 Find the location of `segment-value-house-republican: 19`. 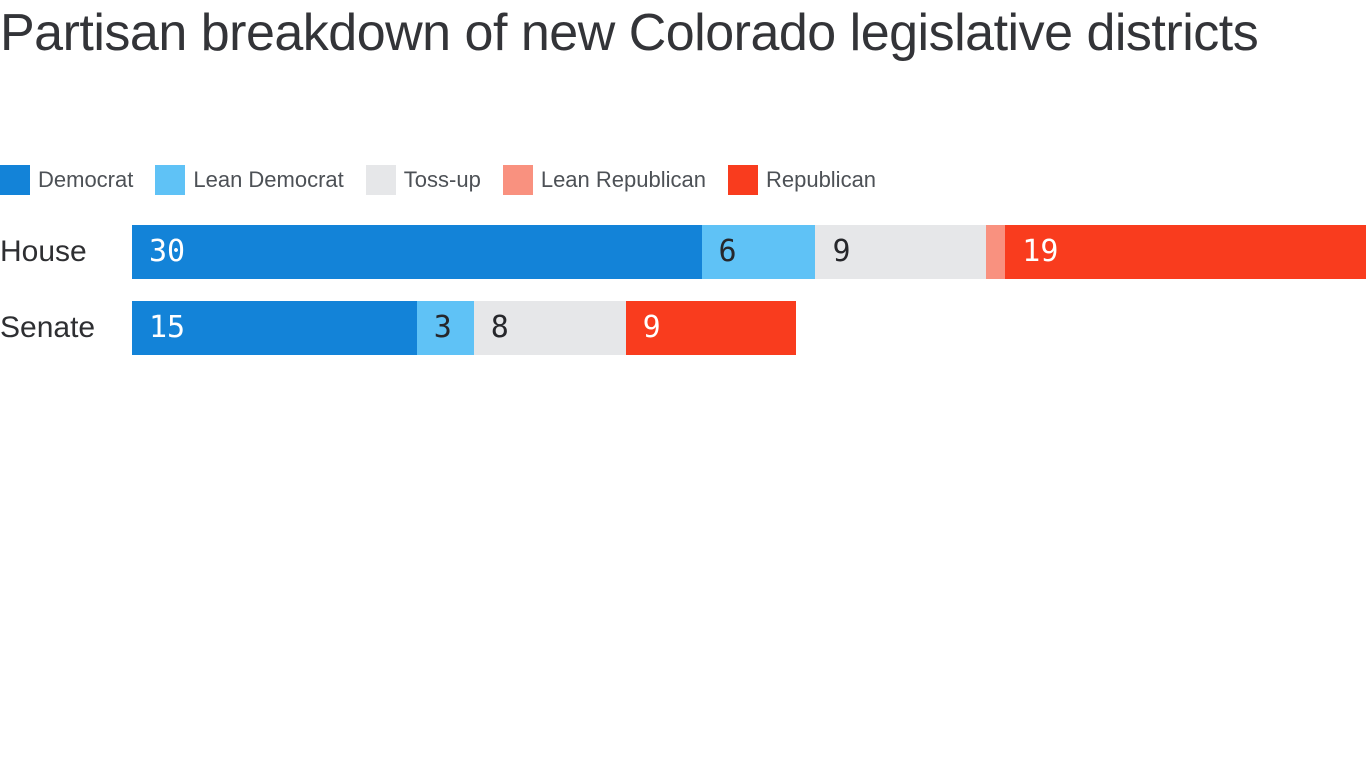

segment-value-house-republican: 19 is located at coordinates (1040, 251).